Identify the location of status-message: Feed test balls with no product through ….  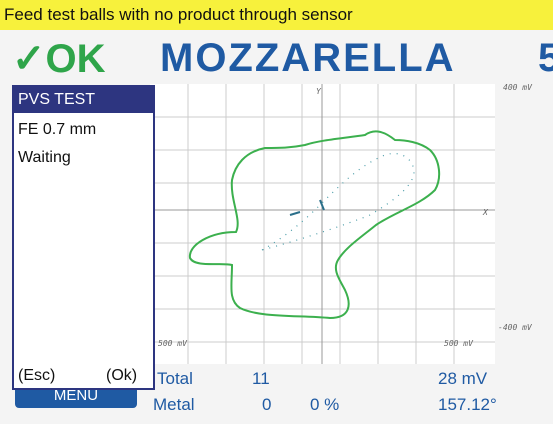
(276, 15).